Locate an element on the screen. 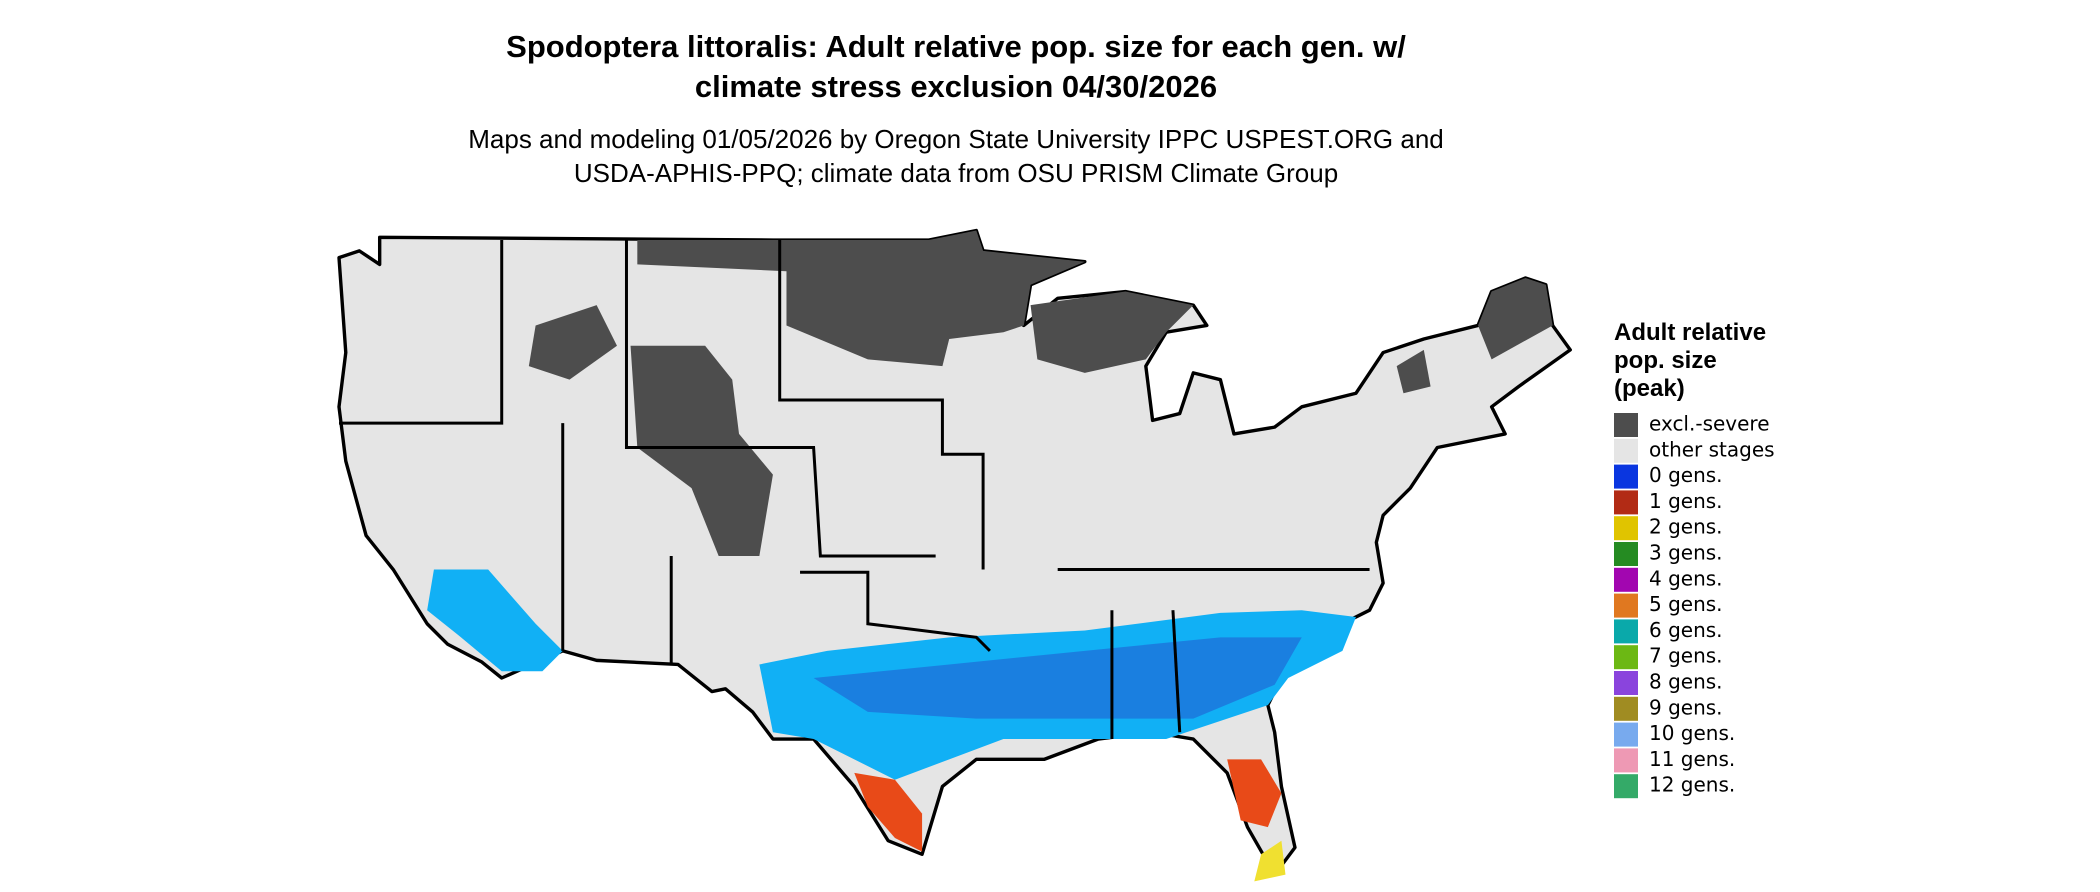 This screenshot has height=892, width=2100. legend-label: 6 gens. is located at coordinates (1686, 630).